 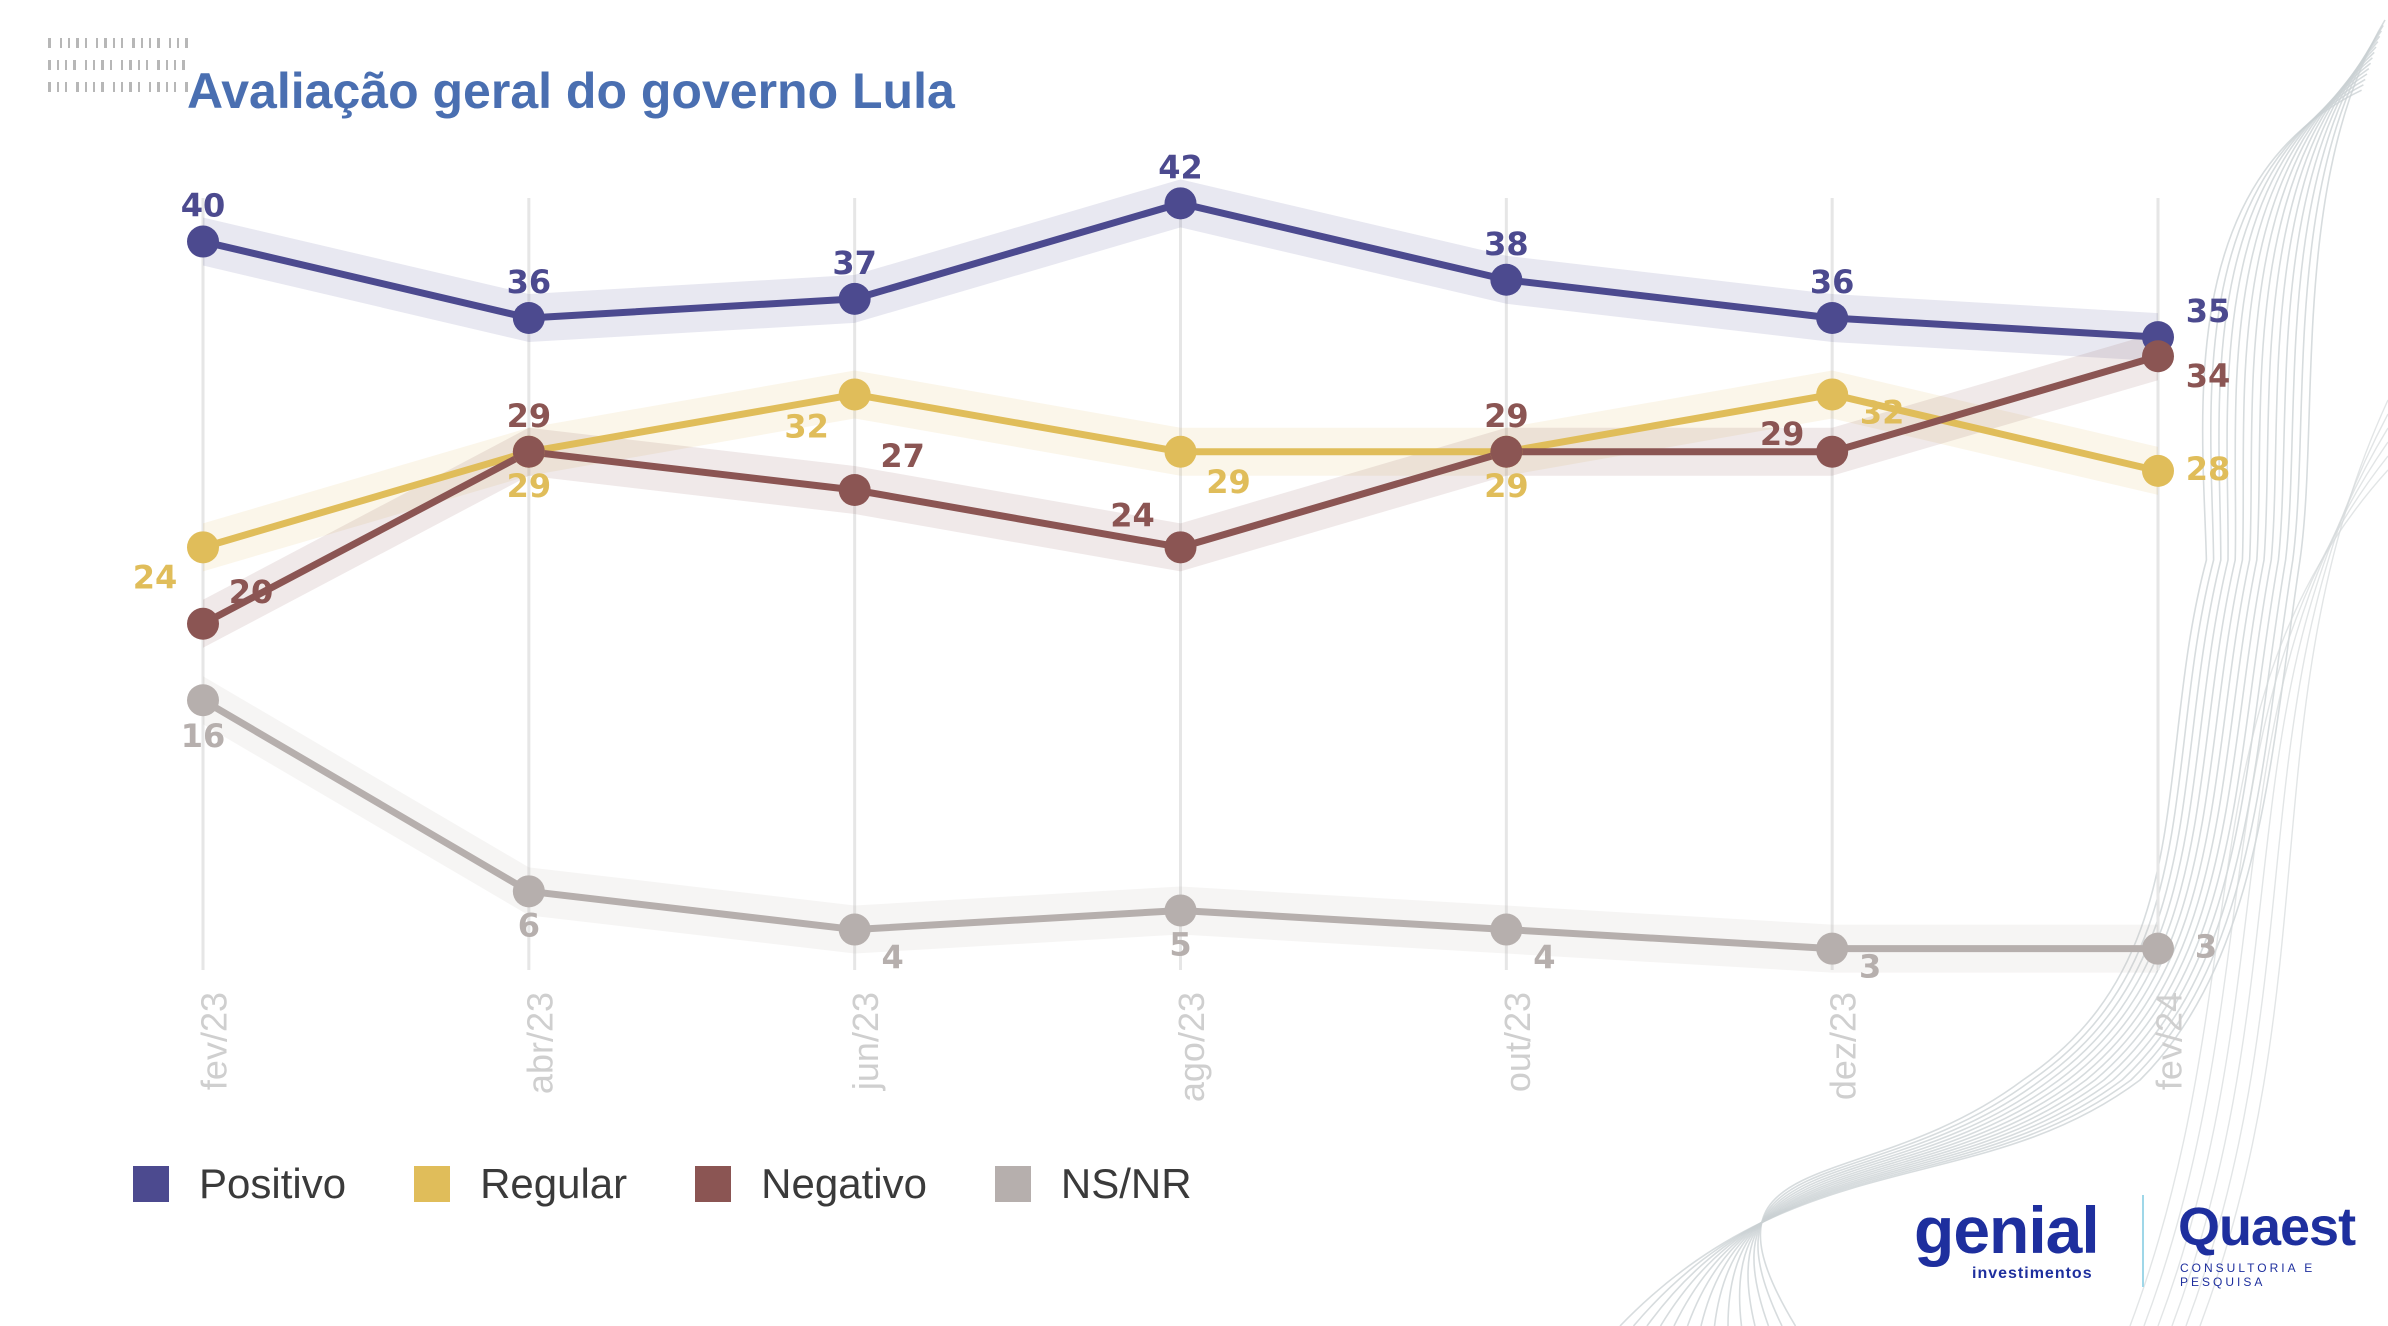 What do you see at coordinates (273, 1183) in the screenshot?
I see `legend-label: Positivo` at bounding box center [273, 1183].